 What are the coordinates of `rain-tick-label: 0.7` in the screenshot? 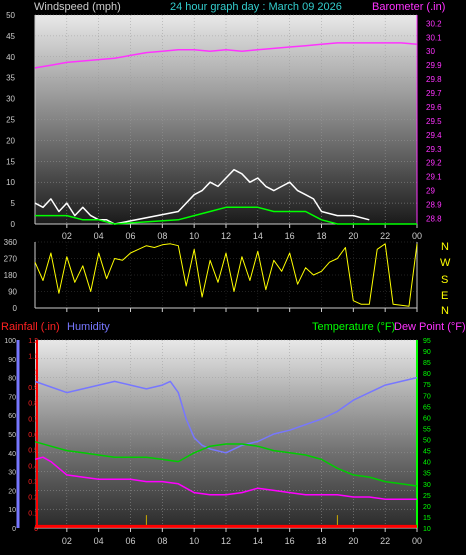 It's located at (33, 419).